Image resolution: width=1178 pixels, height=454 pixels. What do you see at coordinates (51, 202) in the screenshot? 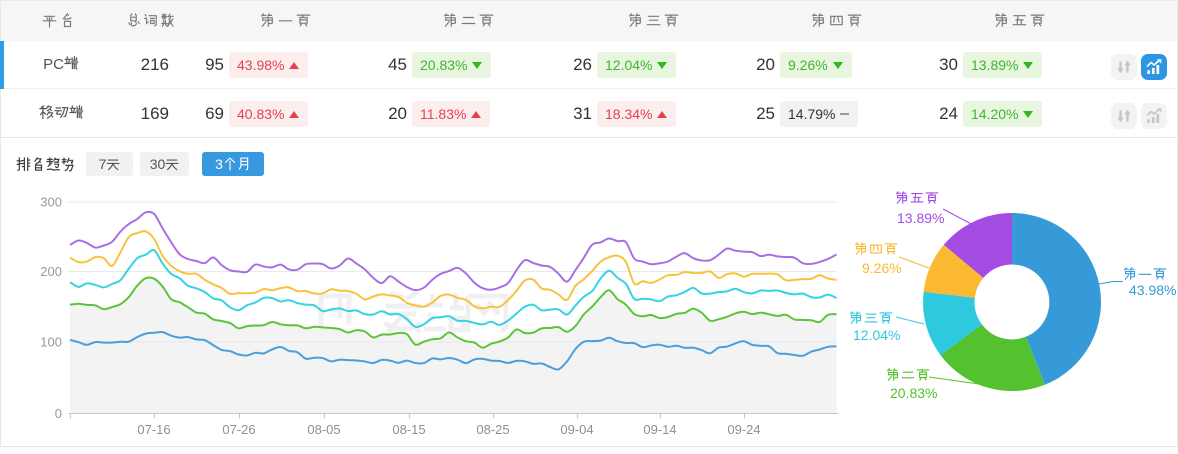
I see `svg-text: 300` at bounding box center [51, 202].